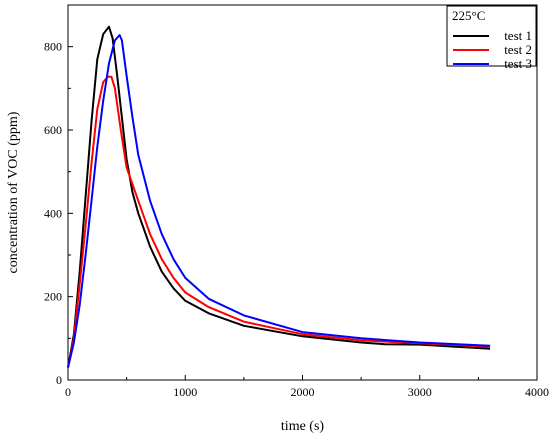 The height and width of the screenshot is (440, 550). Describe the element at coordinates (518, 35) in the screenshot. I see `legend-label-1: test 1` at that location.